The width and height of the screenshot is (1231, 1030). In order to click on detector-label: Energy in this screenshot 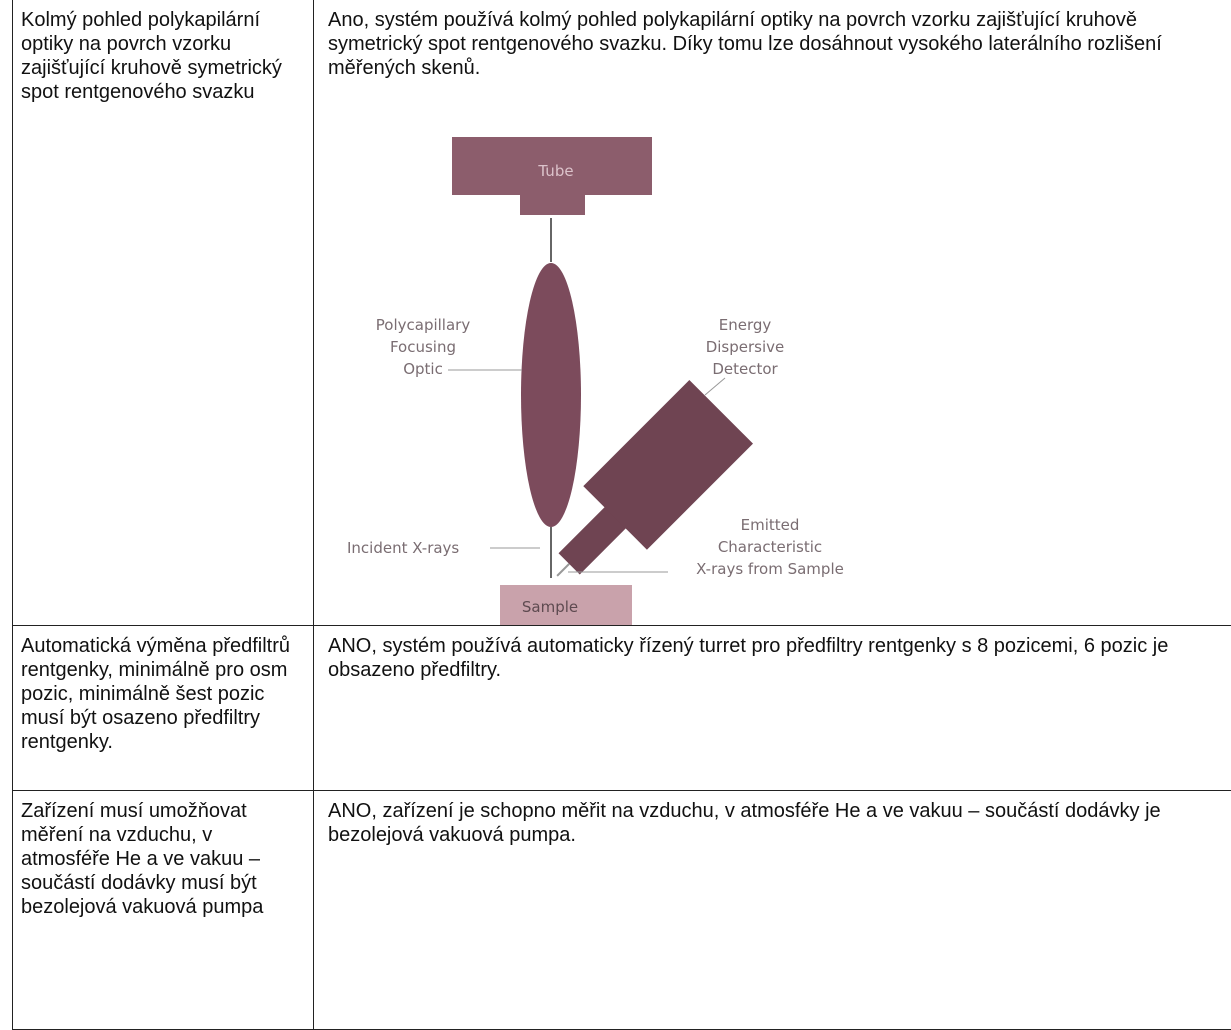, I will do `click(745, 325)`.